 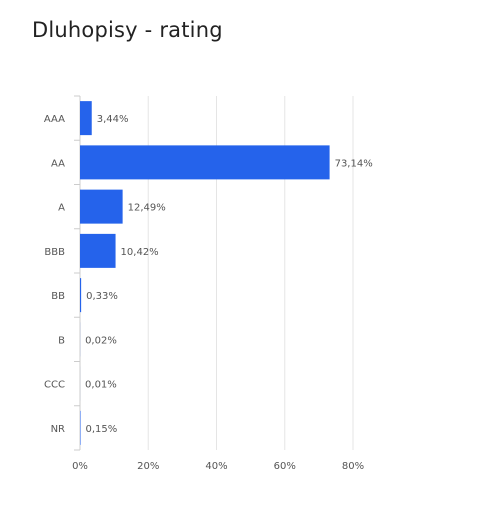 I want to click on category-label: BB, so click(x=58, y=296).